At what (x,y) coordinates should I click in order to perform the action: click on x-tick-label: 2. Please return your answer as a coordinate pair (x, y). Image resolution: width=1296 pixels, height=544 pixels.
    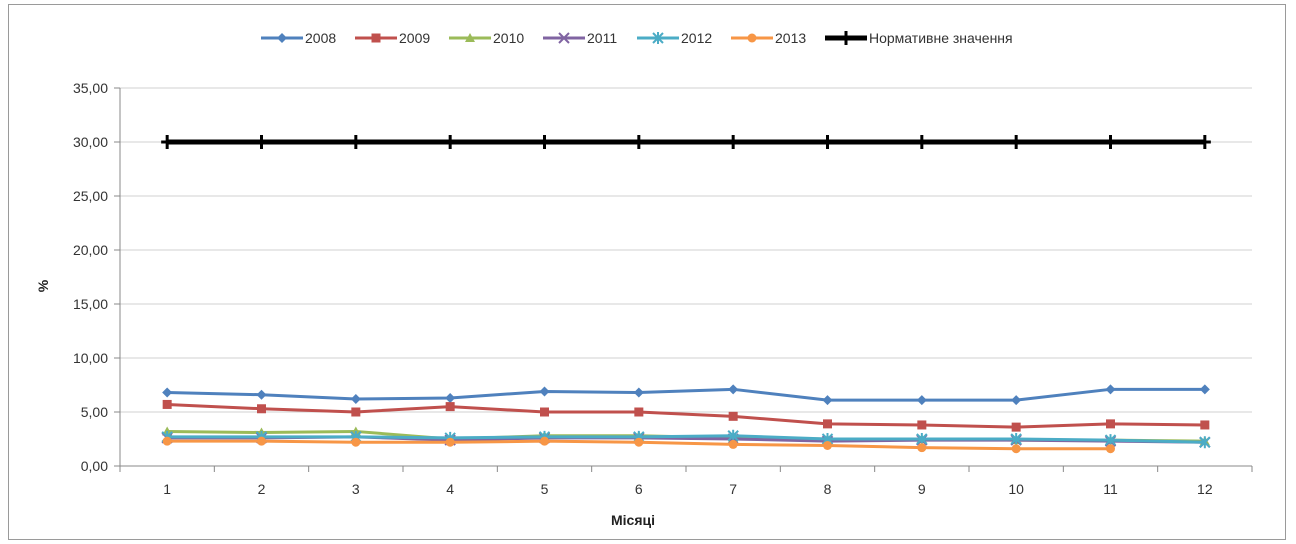
    Looking at the image, I should click on (262, 489).